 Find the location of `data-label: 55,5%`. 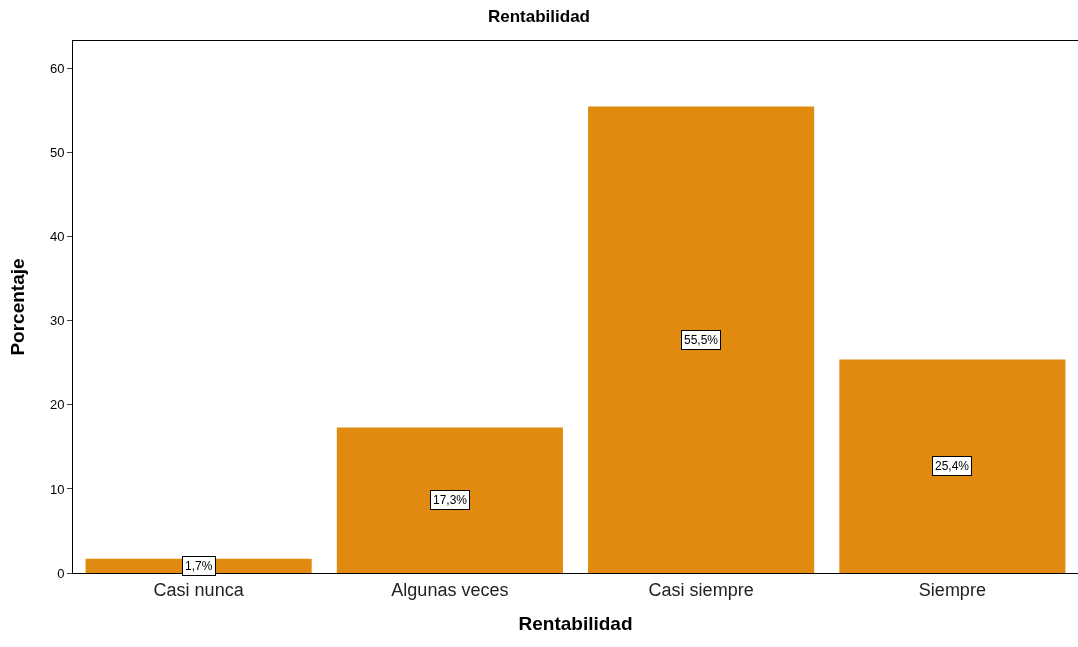

data-label: 55,5% is located at coordinates (701, 340).